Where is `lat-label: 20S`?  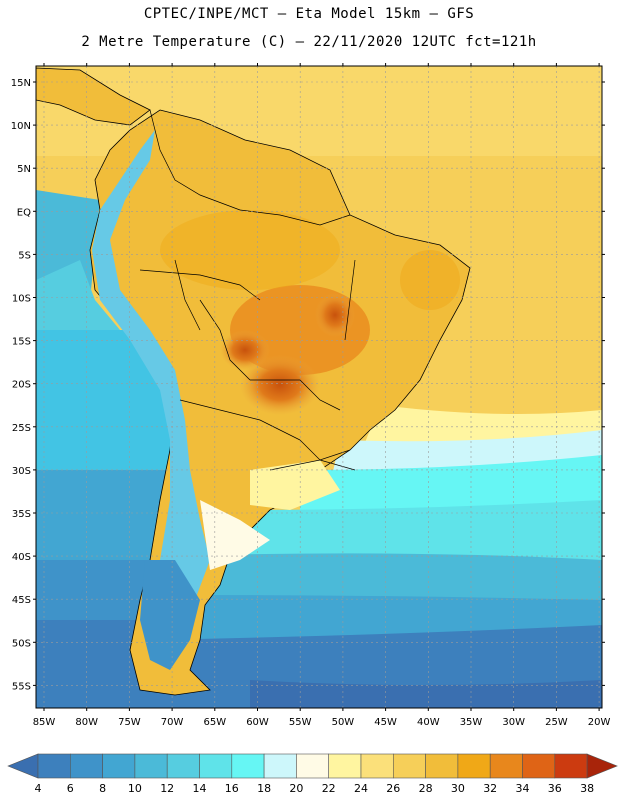
lat-label: 20S is located at coordinates (21, 385).